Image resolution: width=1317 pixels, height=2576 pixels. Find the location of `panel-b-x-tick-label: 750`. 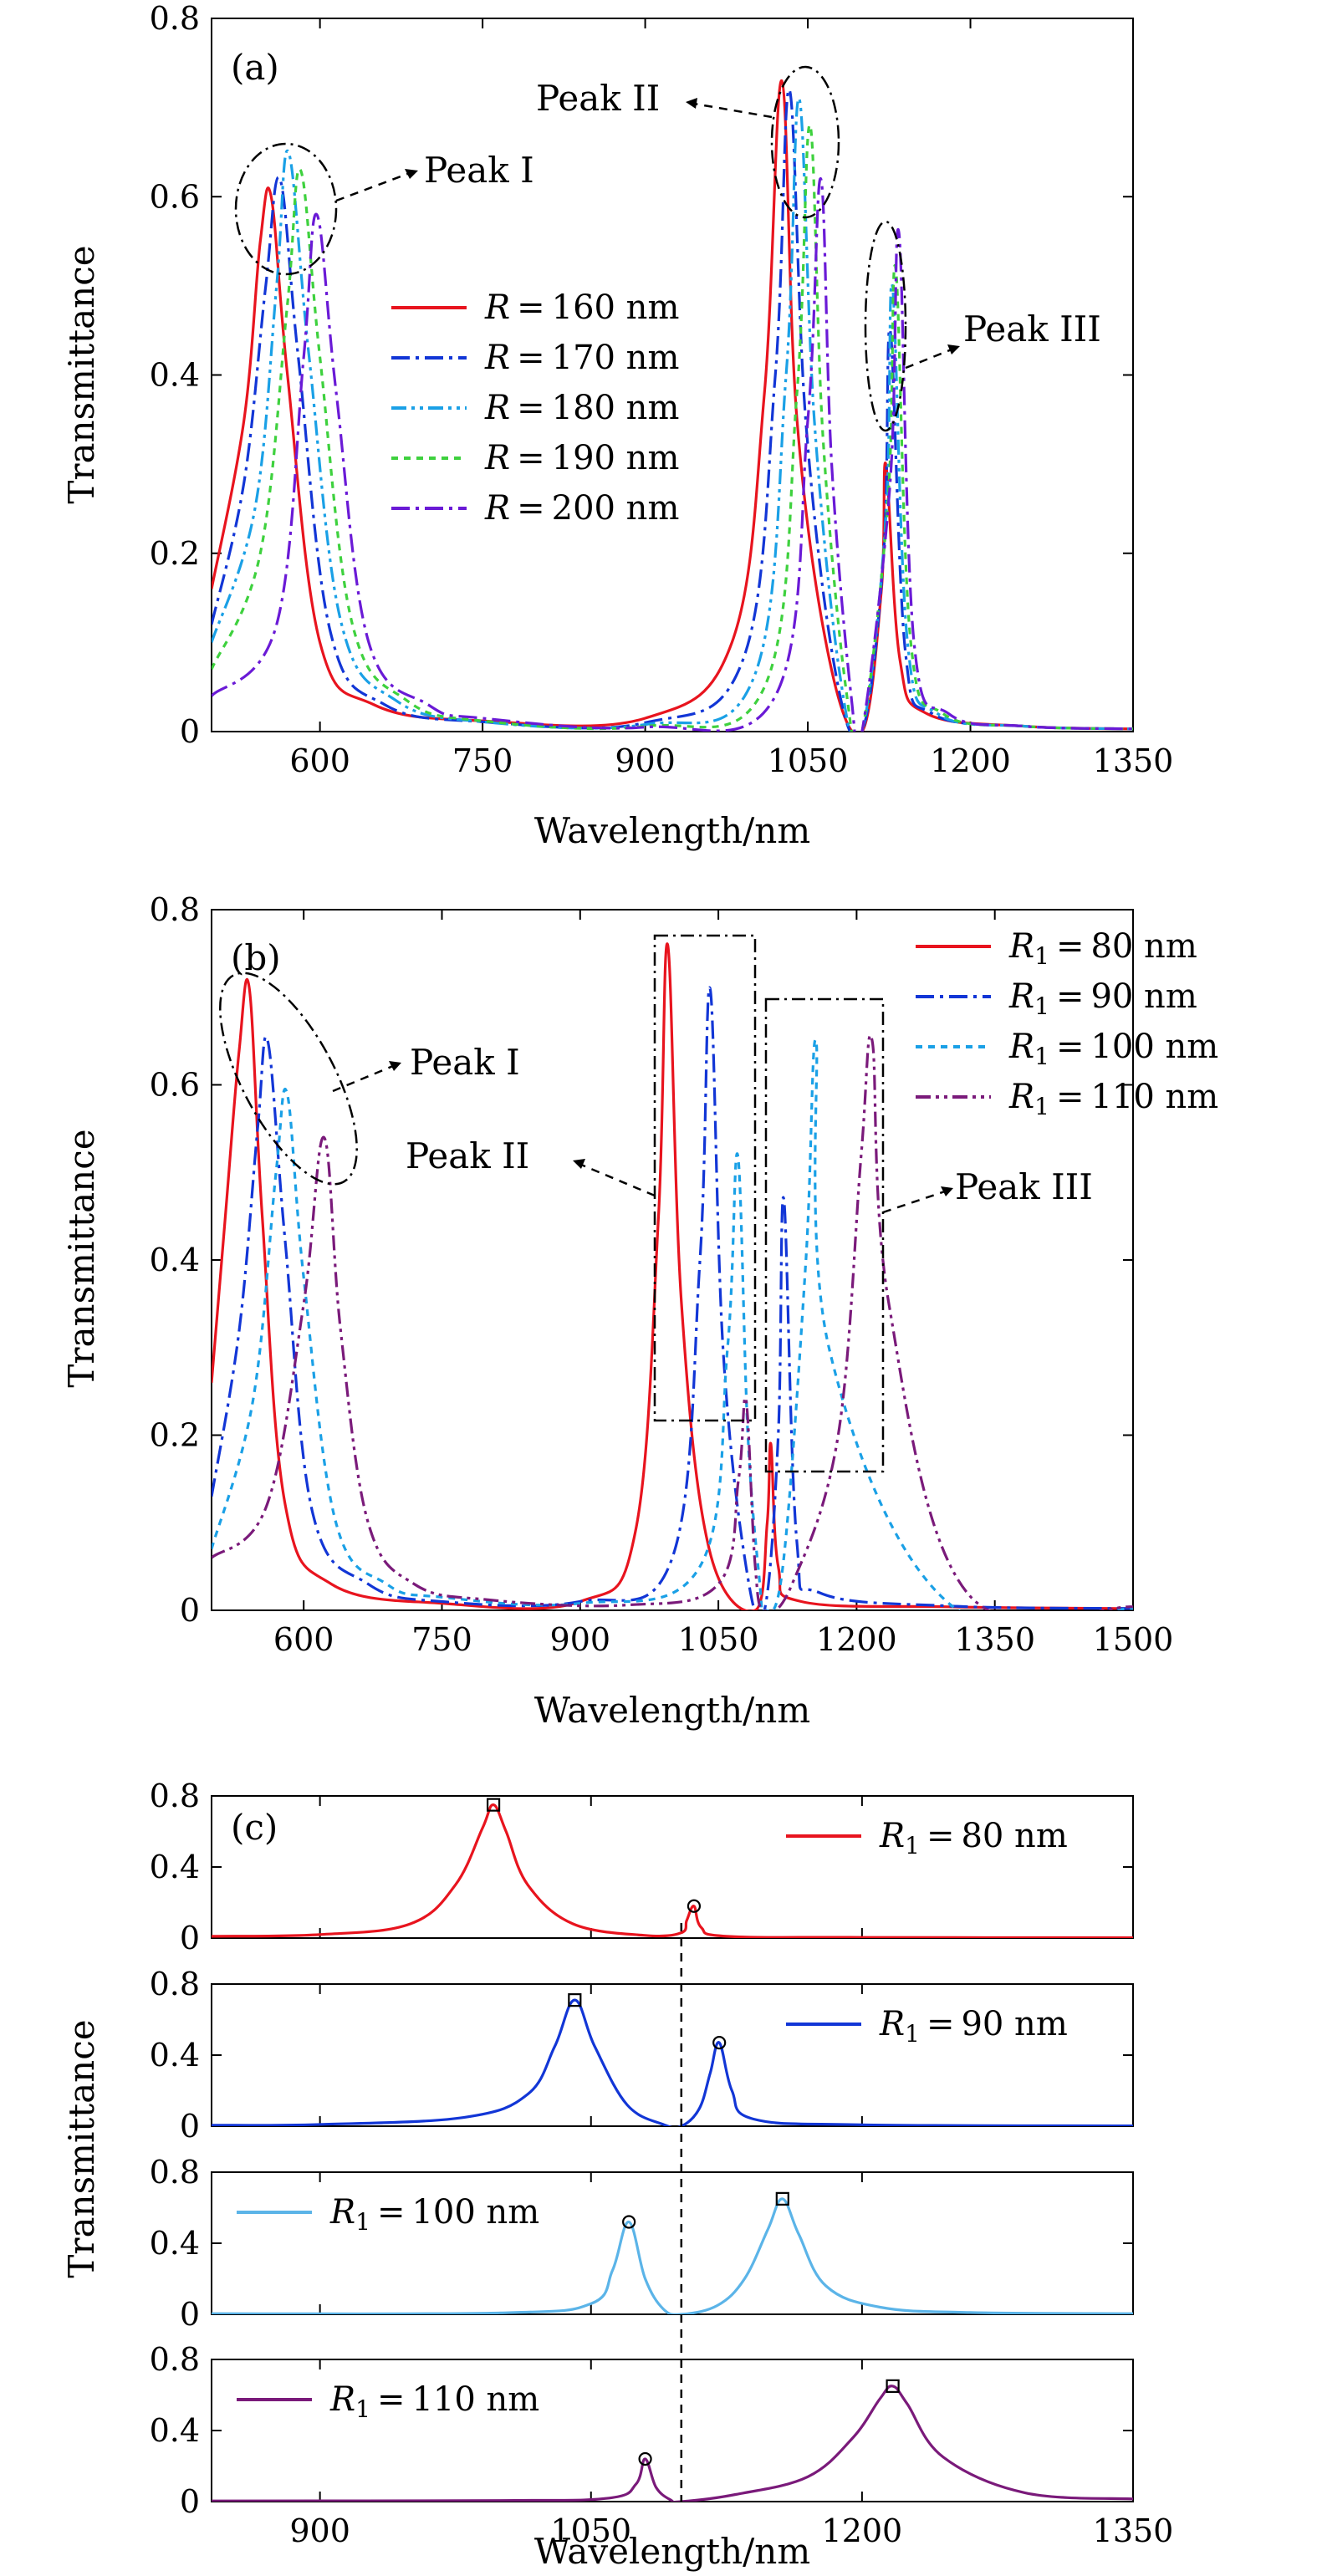

panel-b-x-tick-label: 750 is located at coordinates (441, 1640).